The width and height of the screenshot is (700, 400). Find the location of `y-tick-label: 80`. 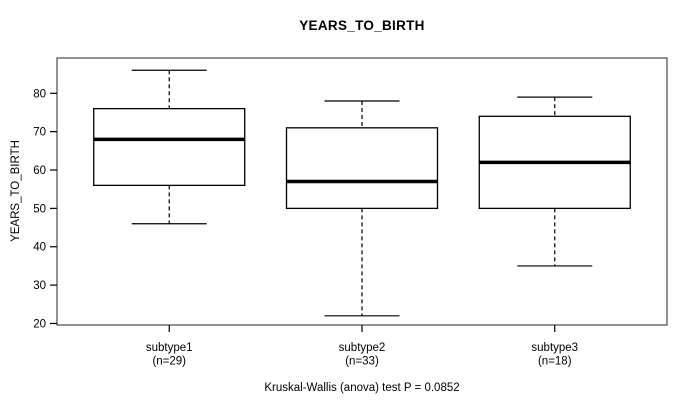

y-tick-label: 80 is located at coordinates (39, 94).